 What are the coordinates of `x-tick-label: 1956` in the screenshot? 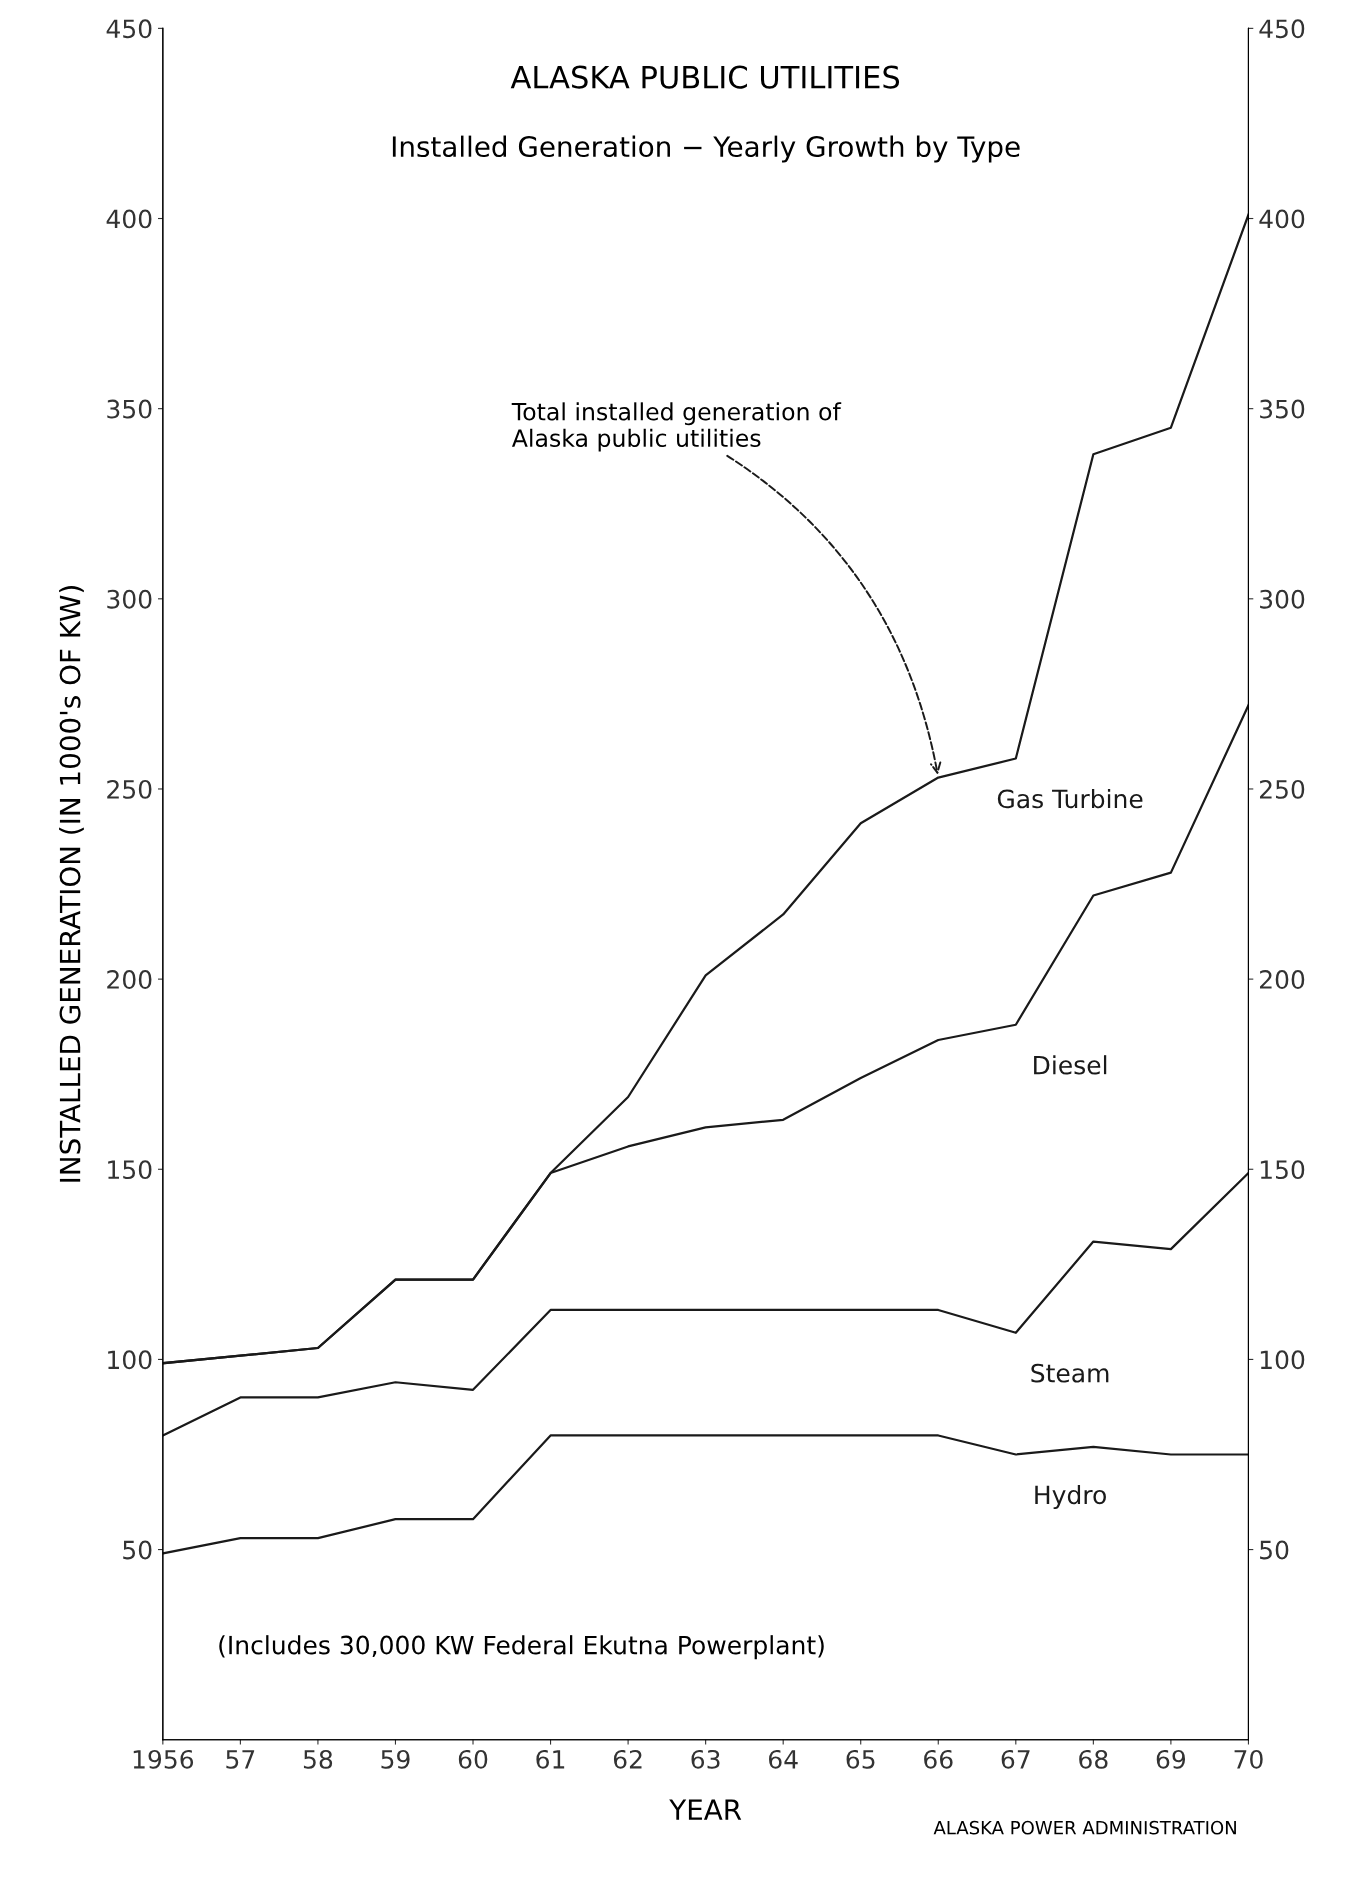 It's located at (163, 1759).